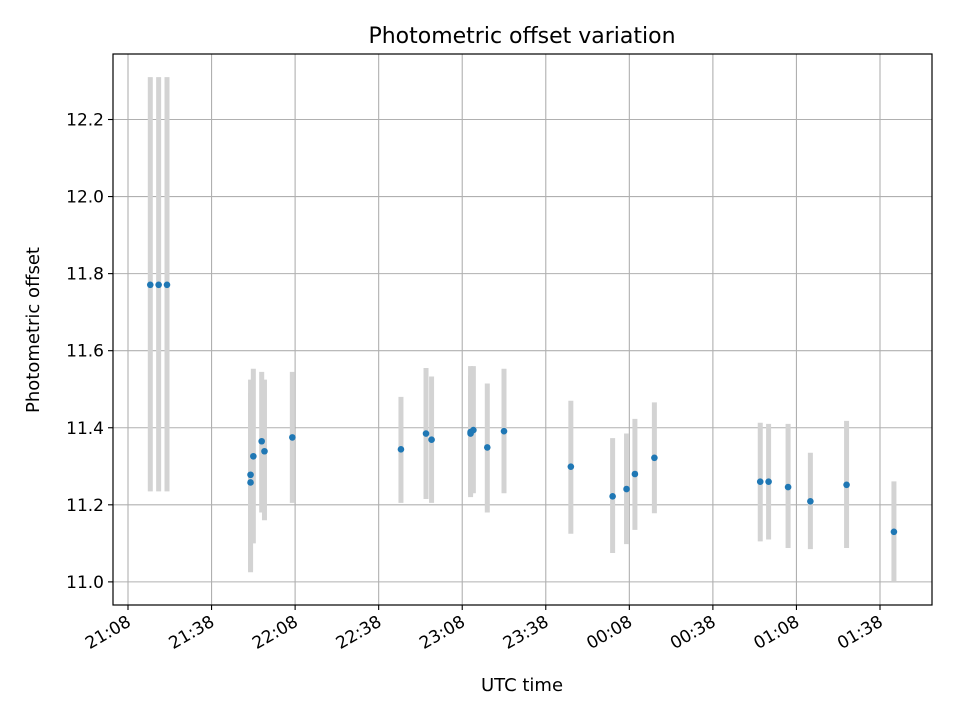 The height and width of the screenshot is (720, 960). What do you see at coordinates (85, 583) in the screenshot?
I see `y-tick-label: 11.0` at bounding box center [85, 583].